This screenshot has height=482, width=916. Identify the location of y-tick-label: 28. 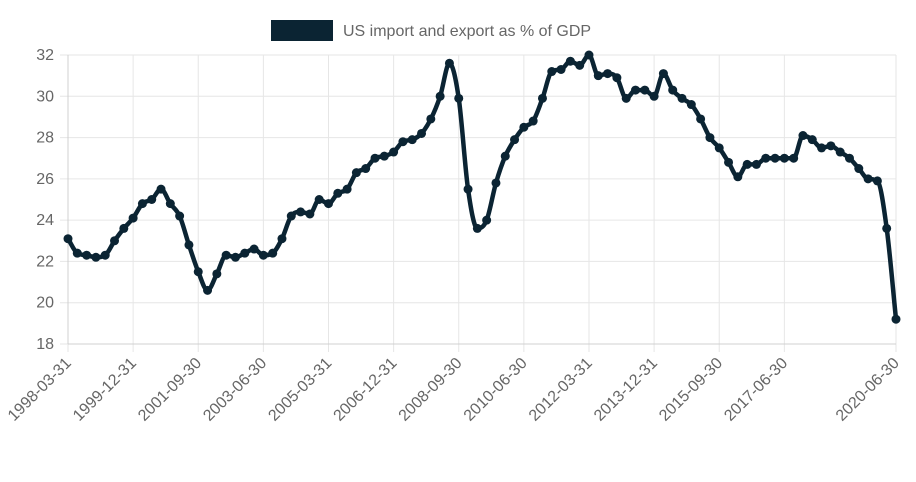
(45, 138).